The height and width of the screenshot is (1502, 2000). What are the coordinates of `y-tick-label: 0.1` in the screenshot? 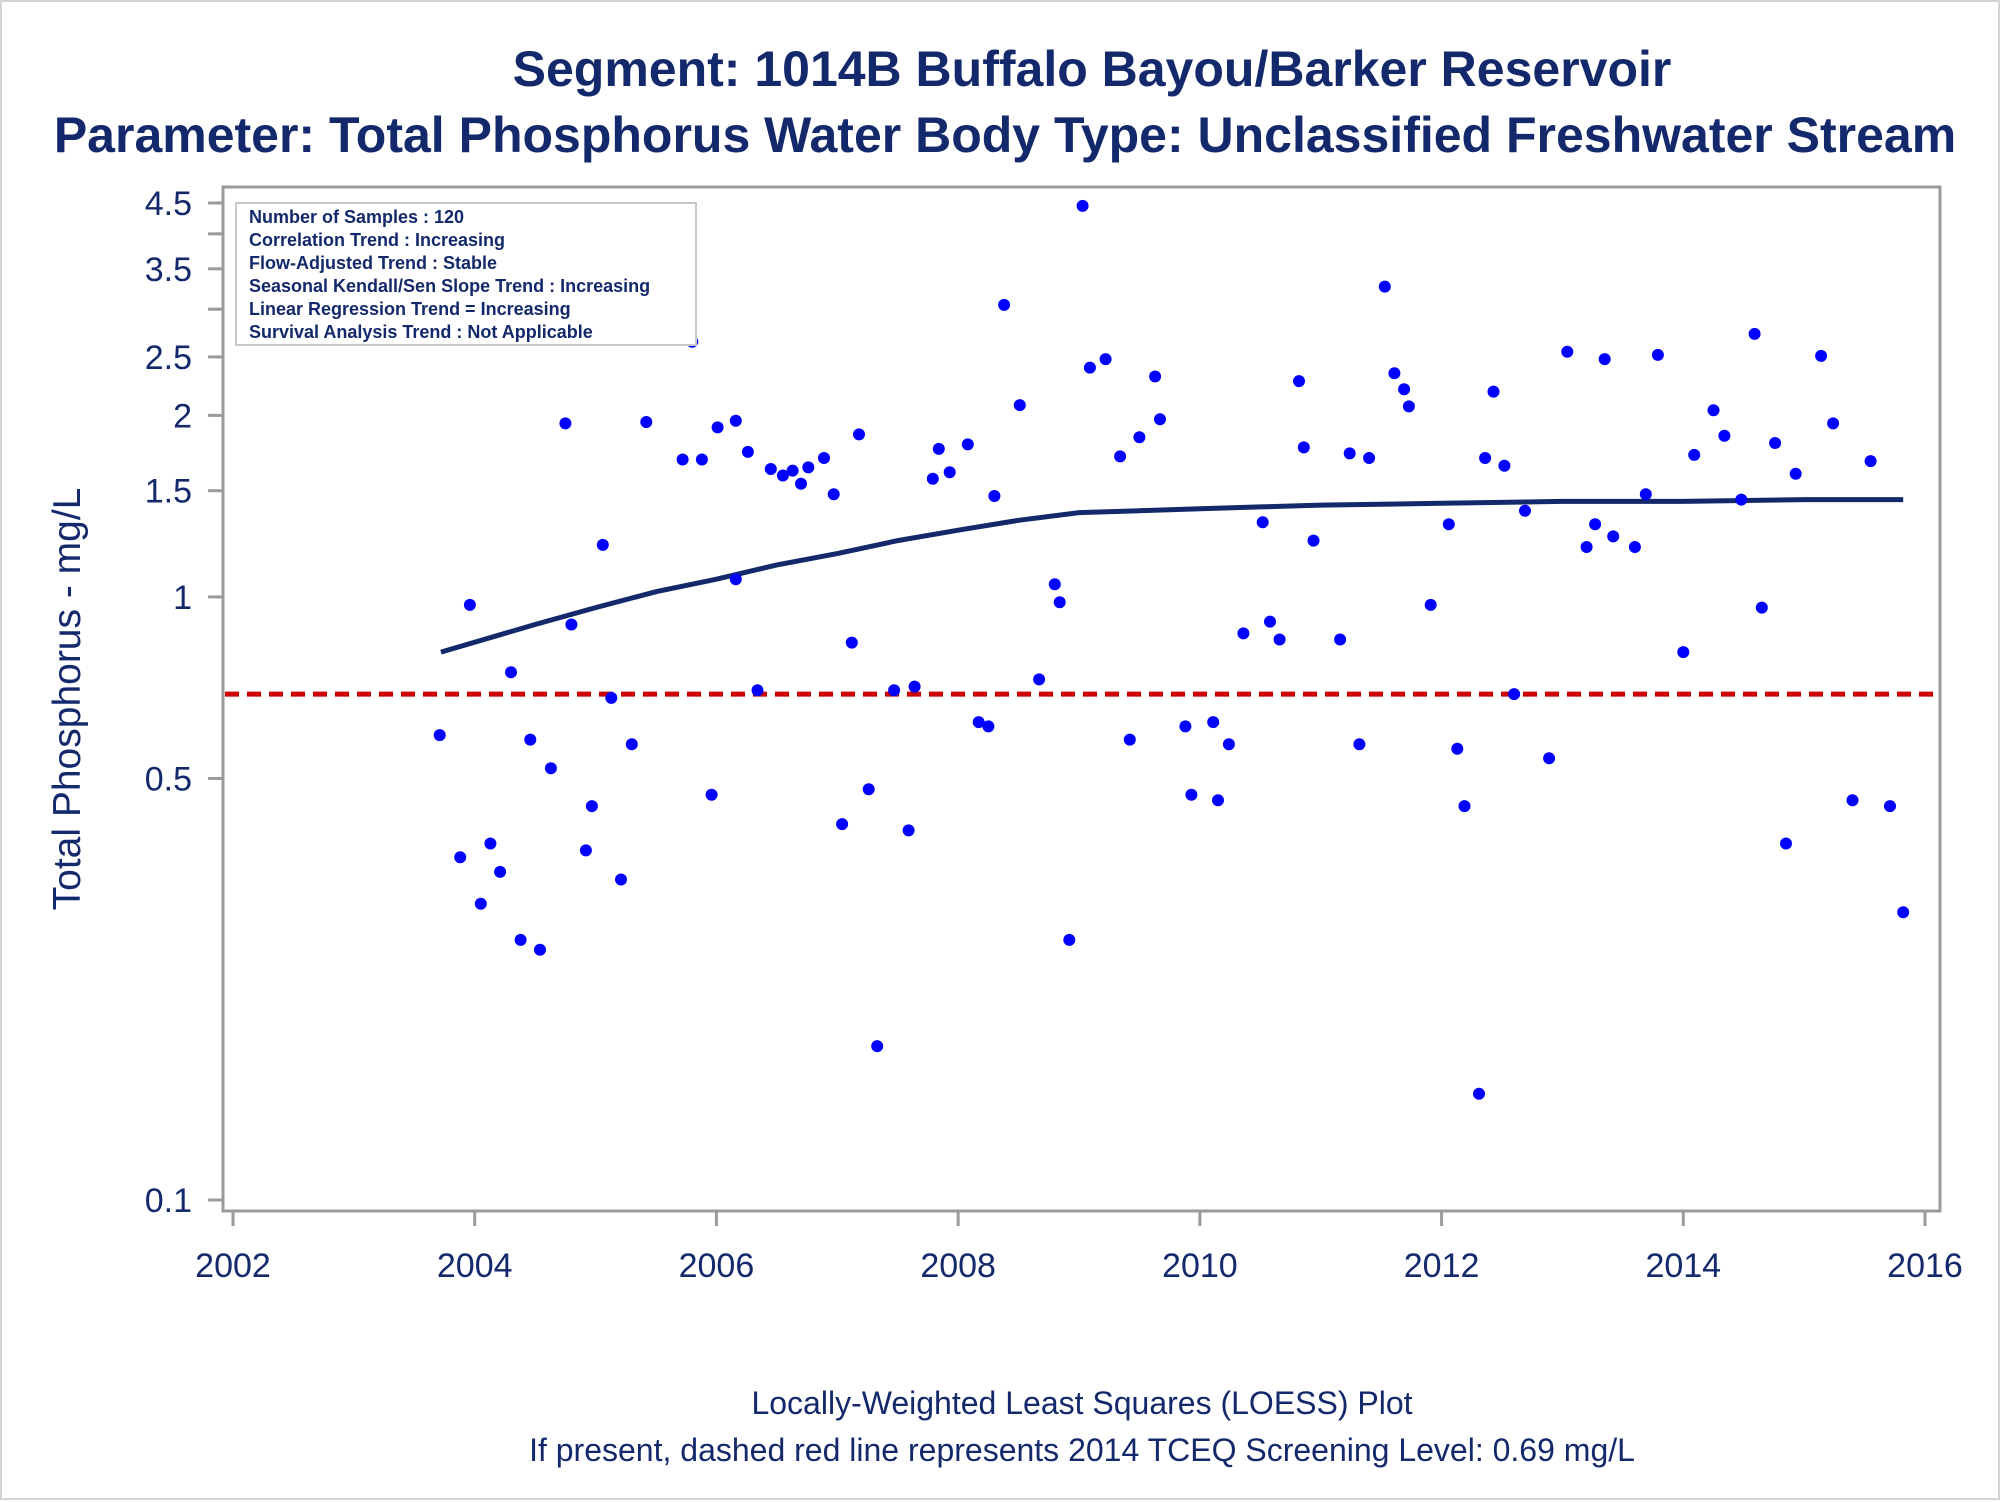 It's located at (168, 1201).